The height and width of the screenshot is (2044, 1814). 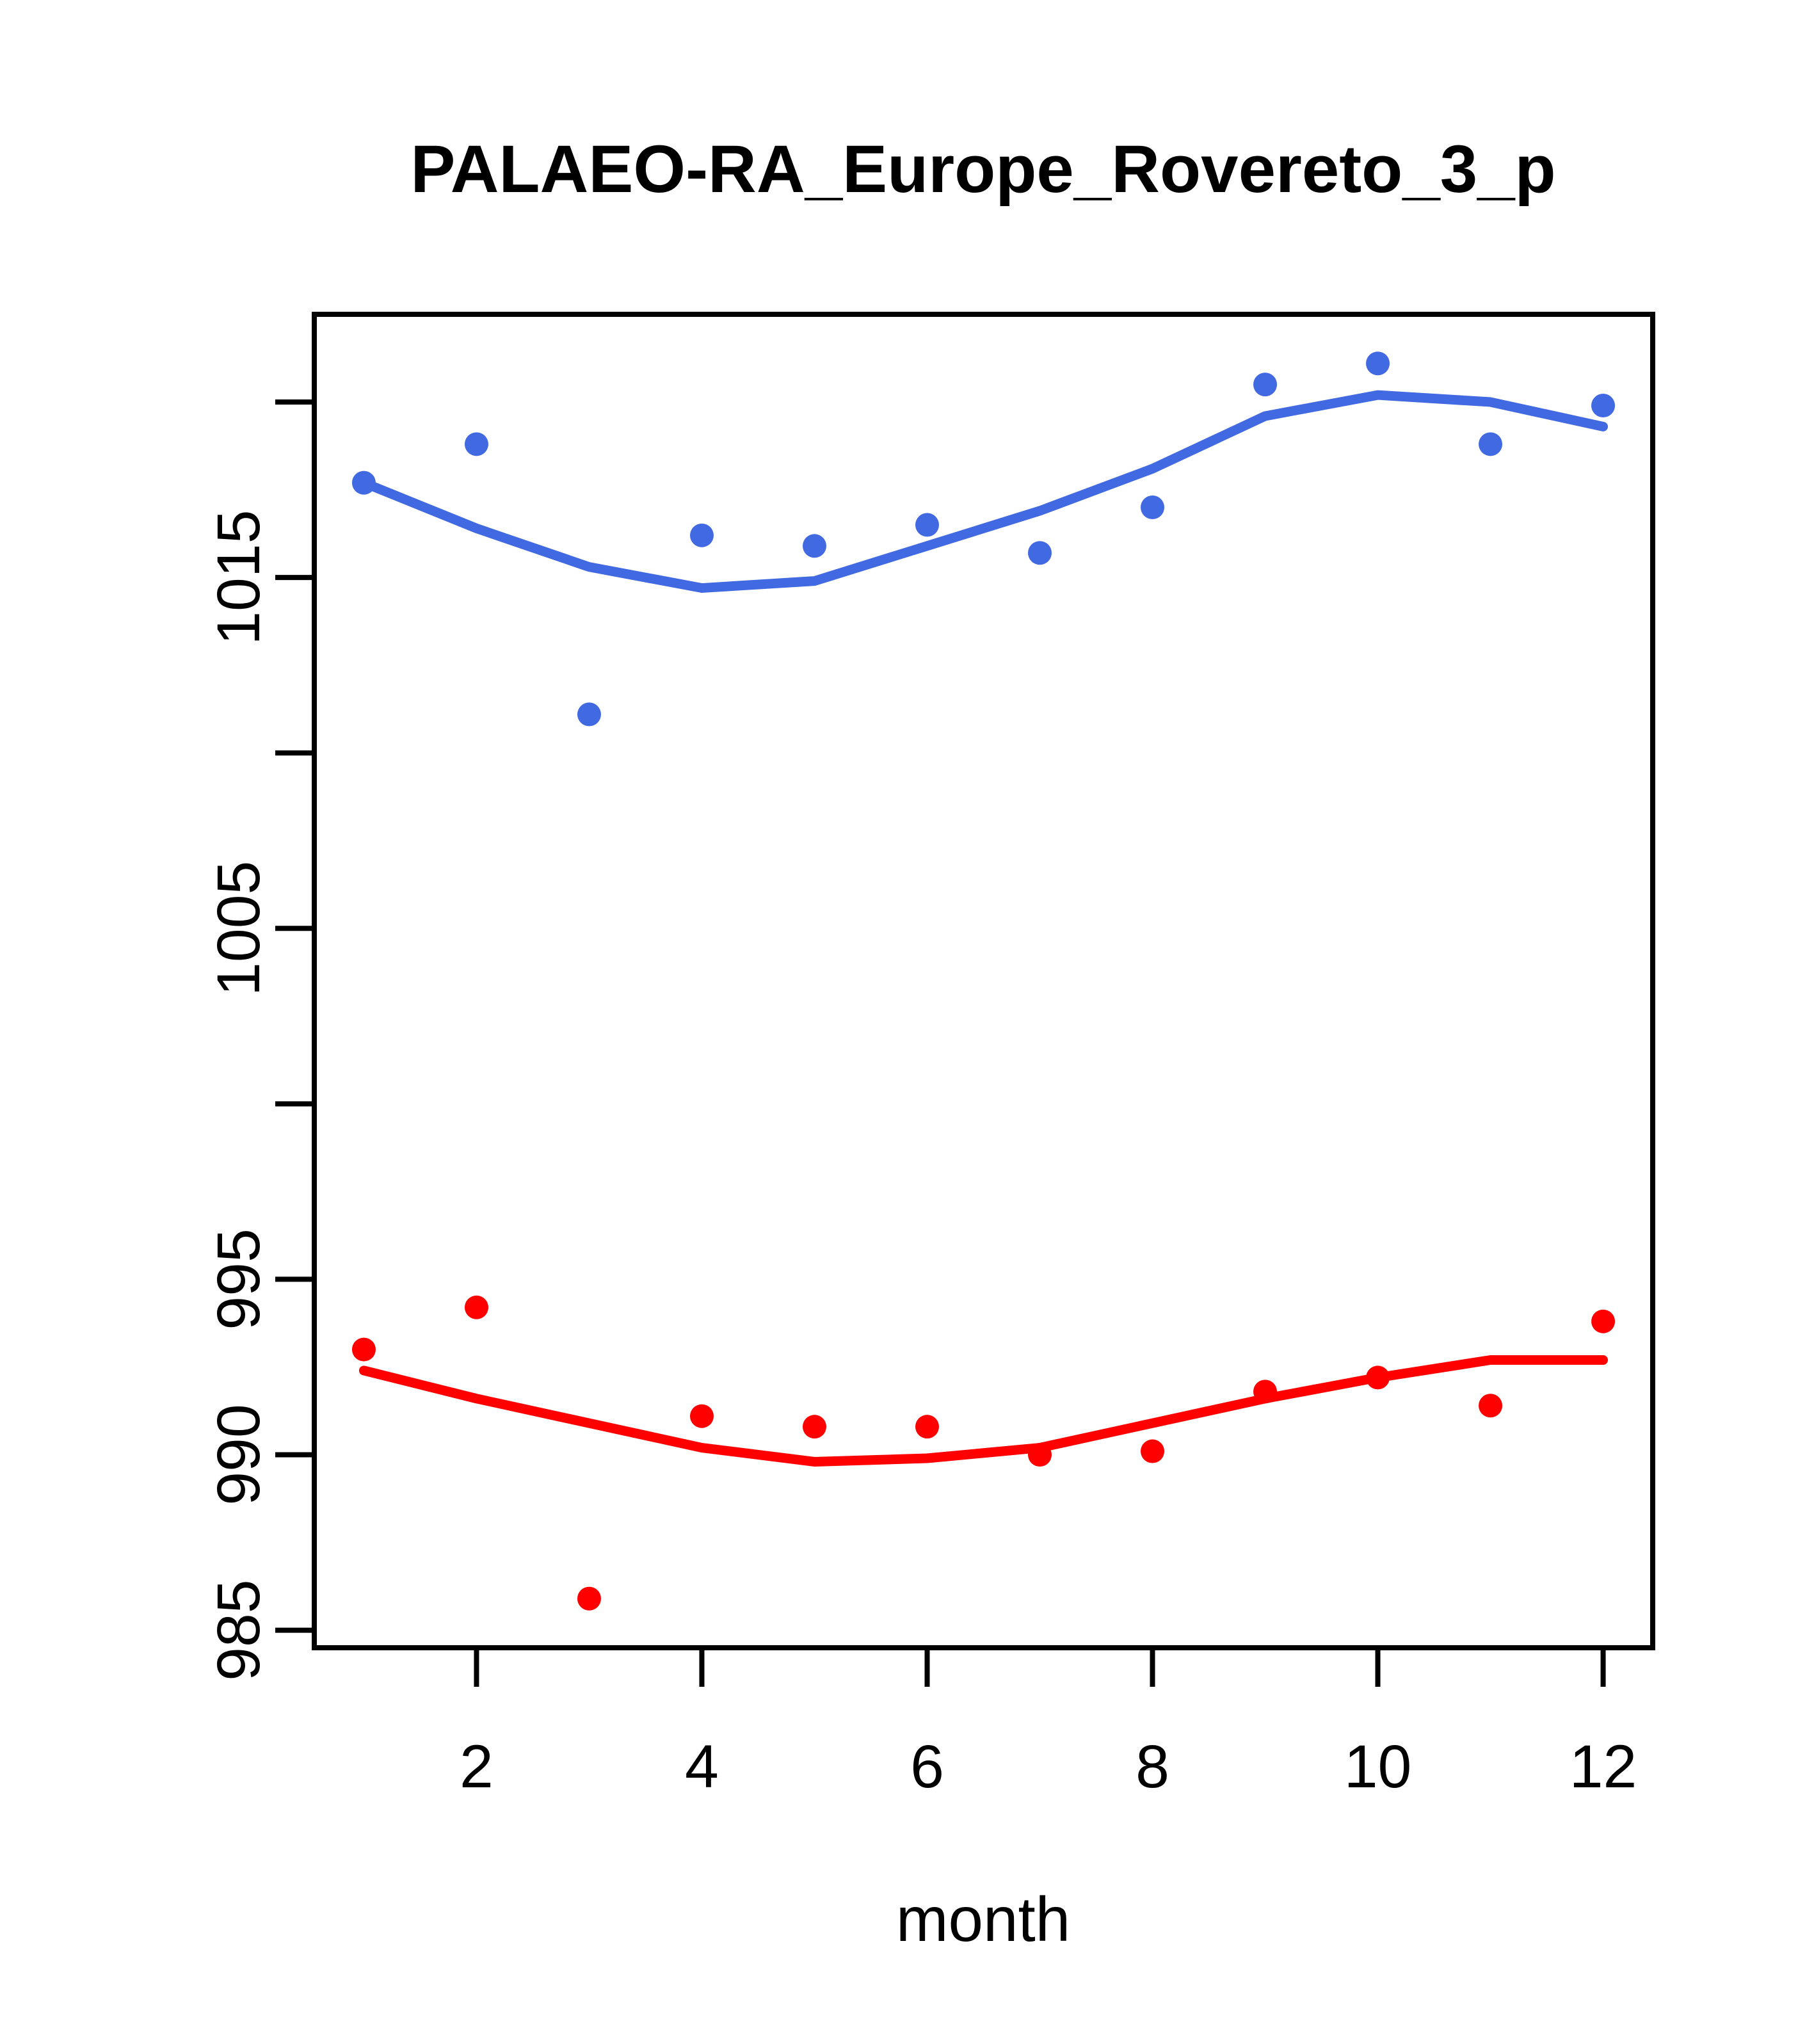 What do you see at coordinates (983, 491) in the screenshot?
I see `blue-loess-line` at bounding box center [983, 491].